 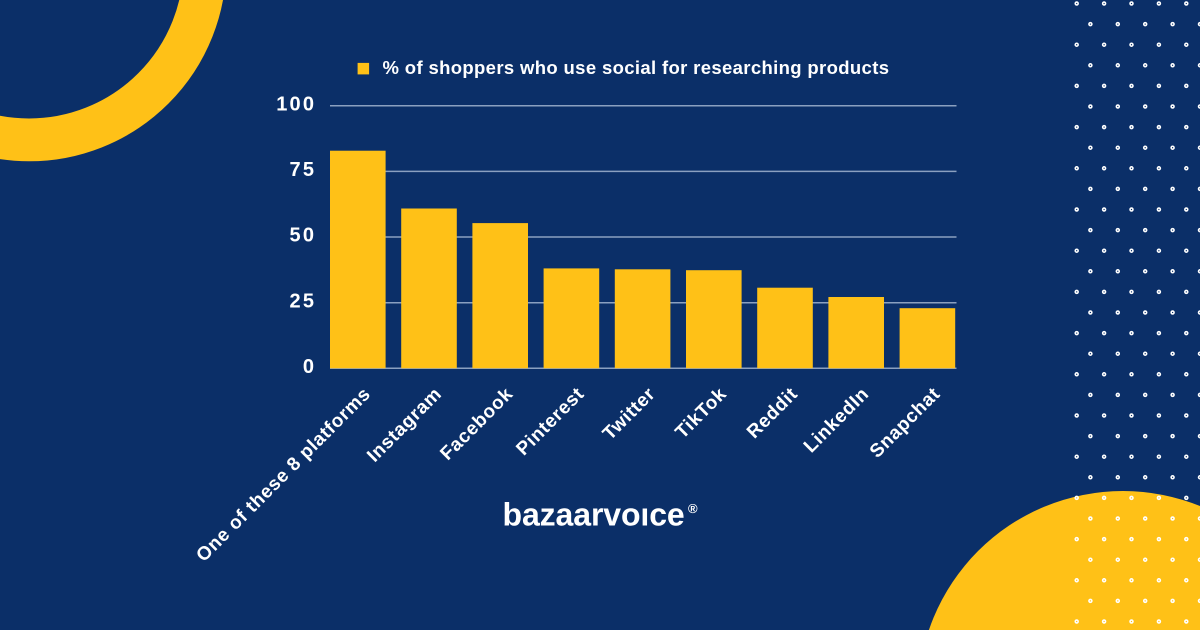 What do you see at coordinates (309, 367) in the screenshot?
I see `svg-text: 0` at bounding box center [309, 367].